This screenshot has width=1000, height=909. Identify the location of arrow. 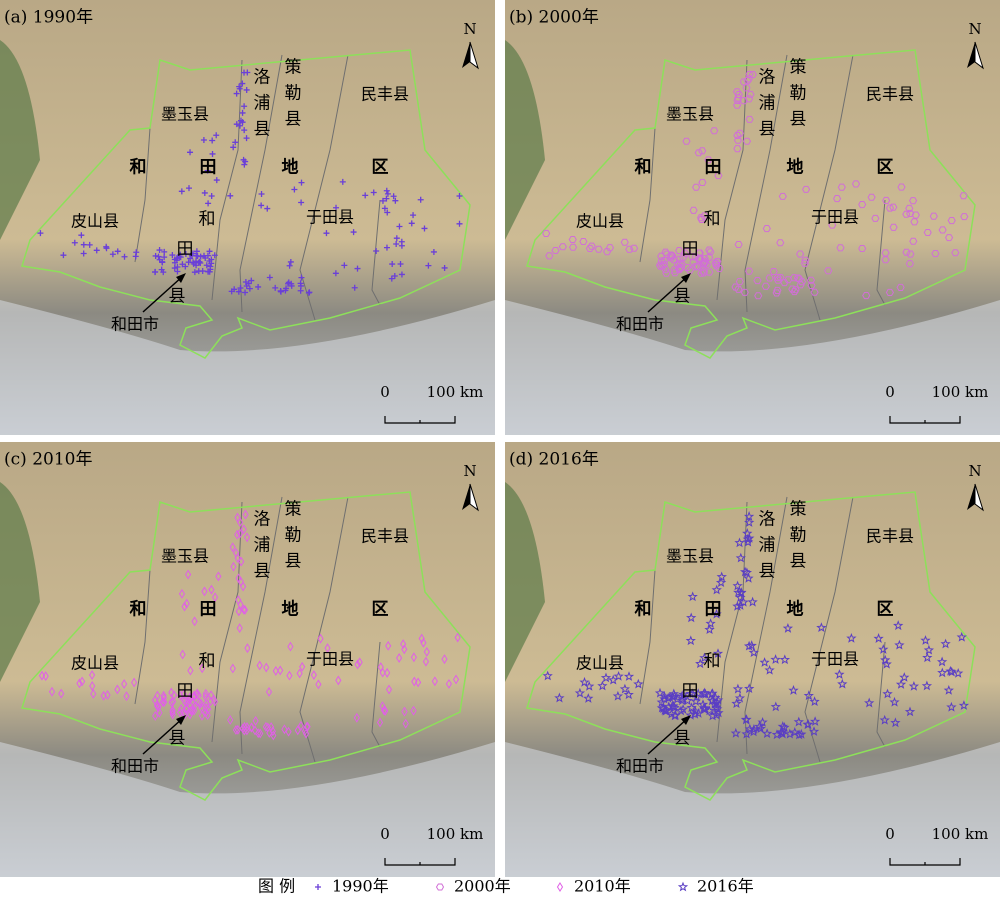
(163, 736).